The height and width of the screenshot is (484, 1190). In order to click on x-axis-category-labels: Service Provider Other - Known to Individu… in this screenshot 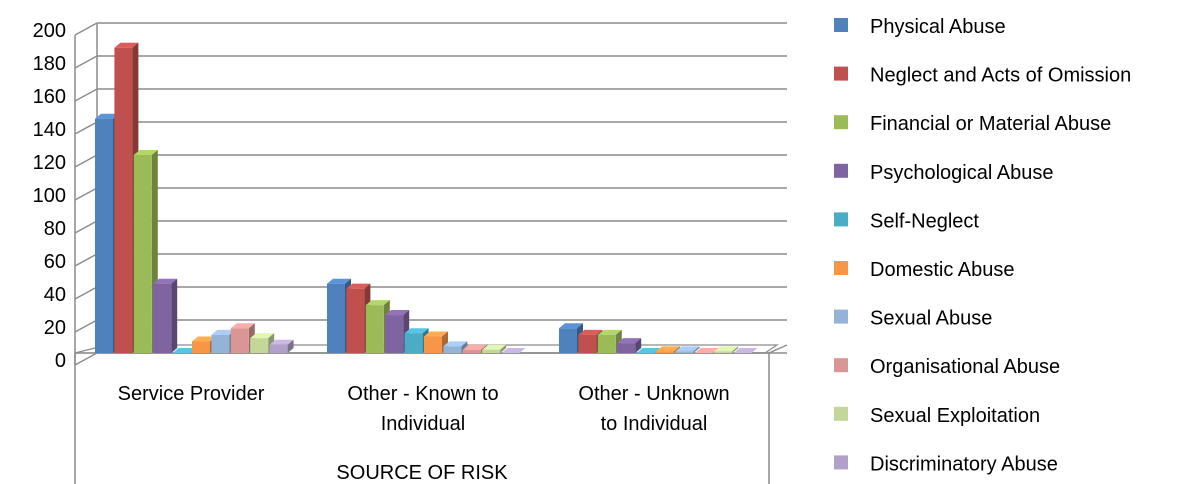, I will do `click(424, 409)`.